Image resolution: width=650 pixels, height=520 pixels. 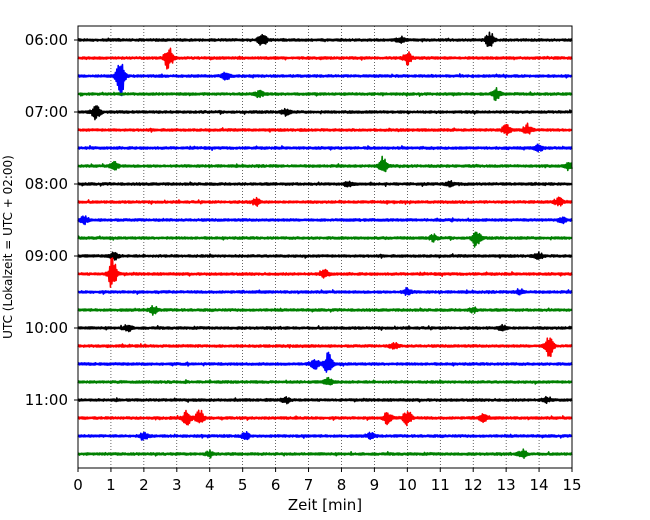 What do you see at coordinates (144, 485) in the screenshot?
I see `x-tick-label: 2` at bounding box center [144, 485].